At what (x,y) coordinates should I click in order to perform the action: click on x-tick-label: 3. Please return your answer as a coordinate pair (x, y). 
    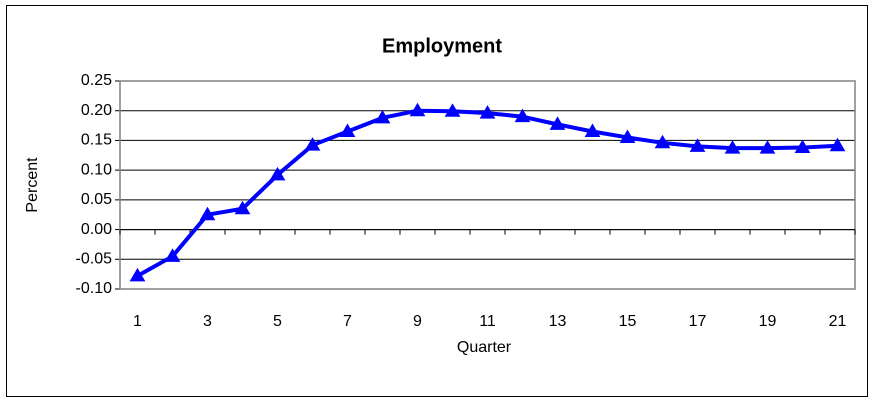
    Looking at the image, I should click on (207, 321).